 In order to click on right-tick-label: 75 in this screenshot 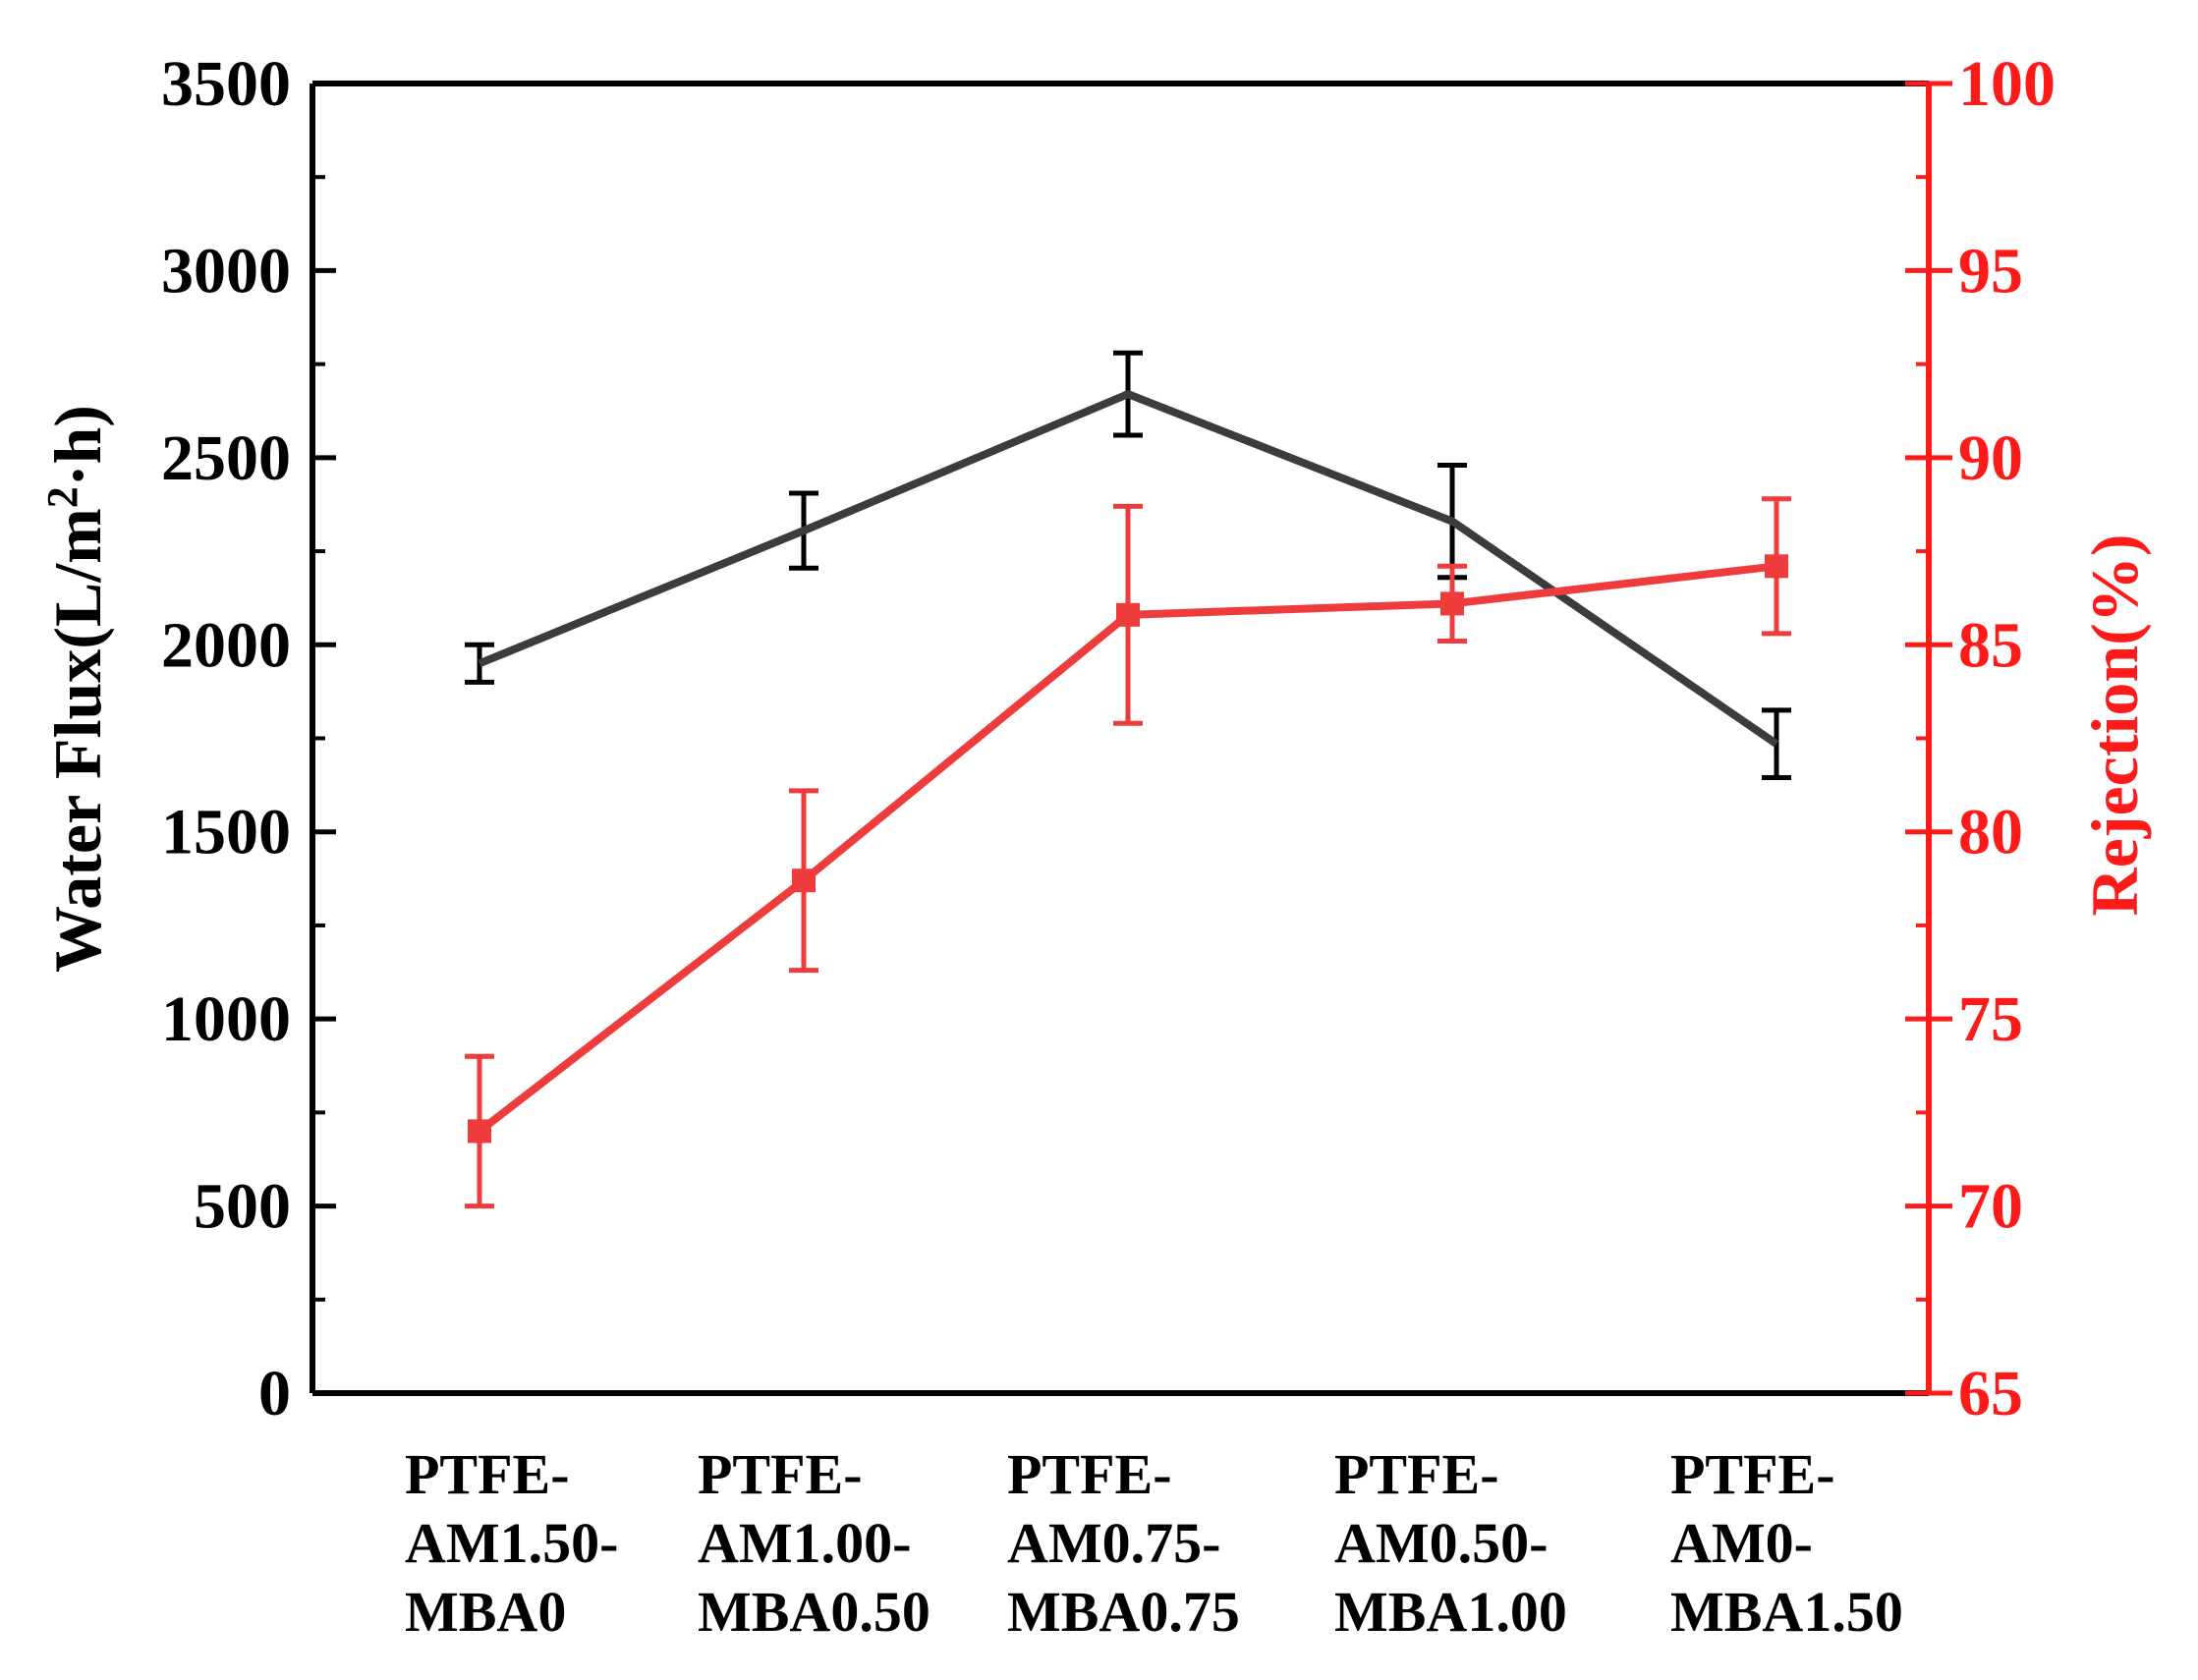, I will do `click(1990, 1019)`.